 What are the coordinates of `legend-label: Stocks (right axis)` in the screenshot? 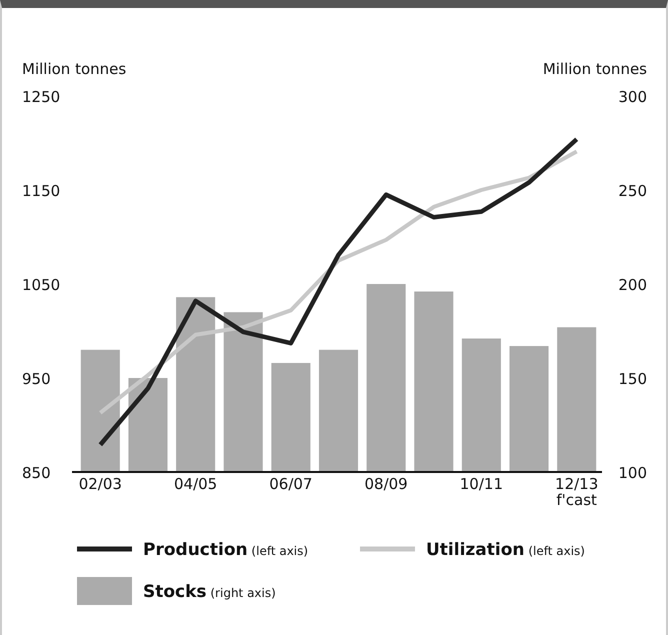 It's located at (209, 592).